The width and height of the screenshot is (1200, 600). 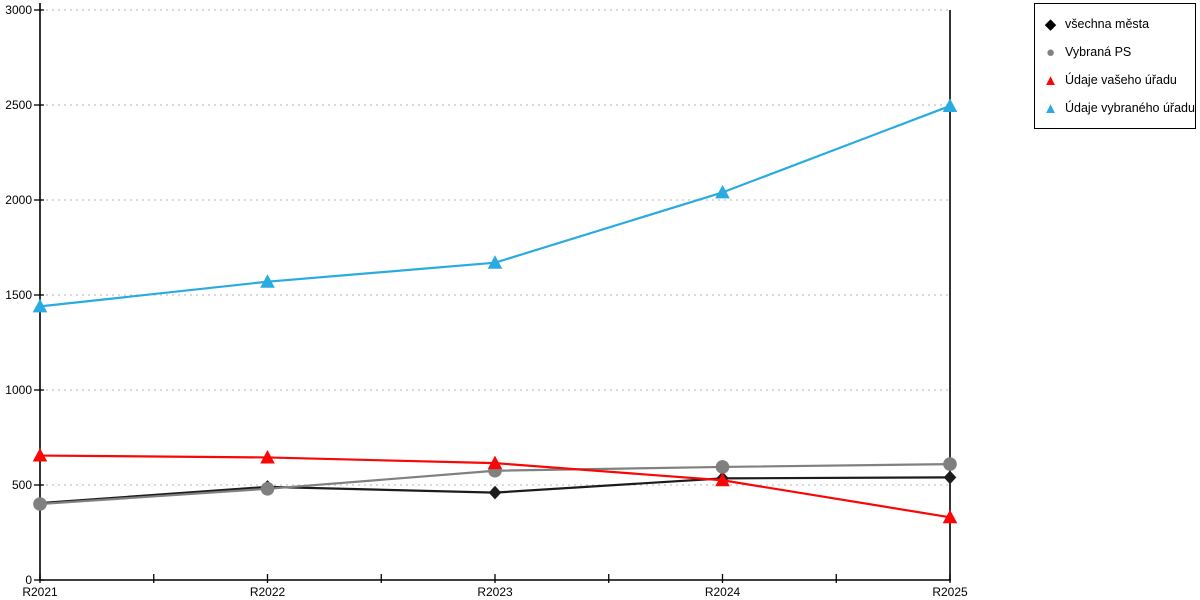 I want to click on y-tick-label: 1000, so click(x=18, y=390).